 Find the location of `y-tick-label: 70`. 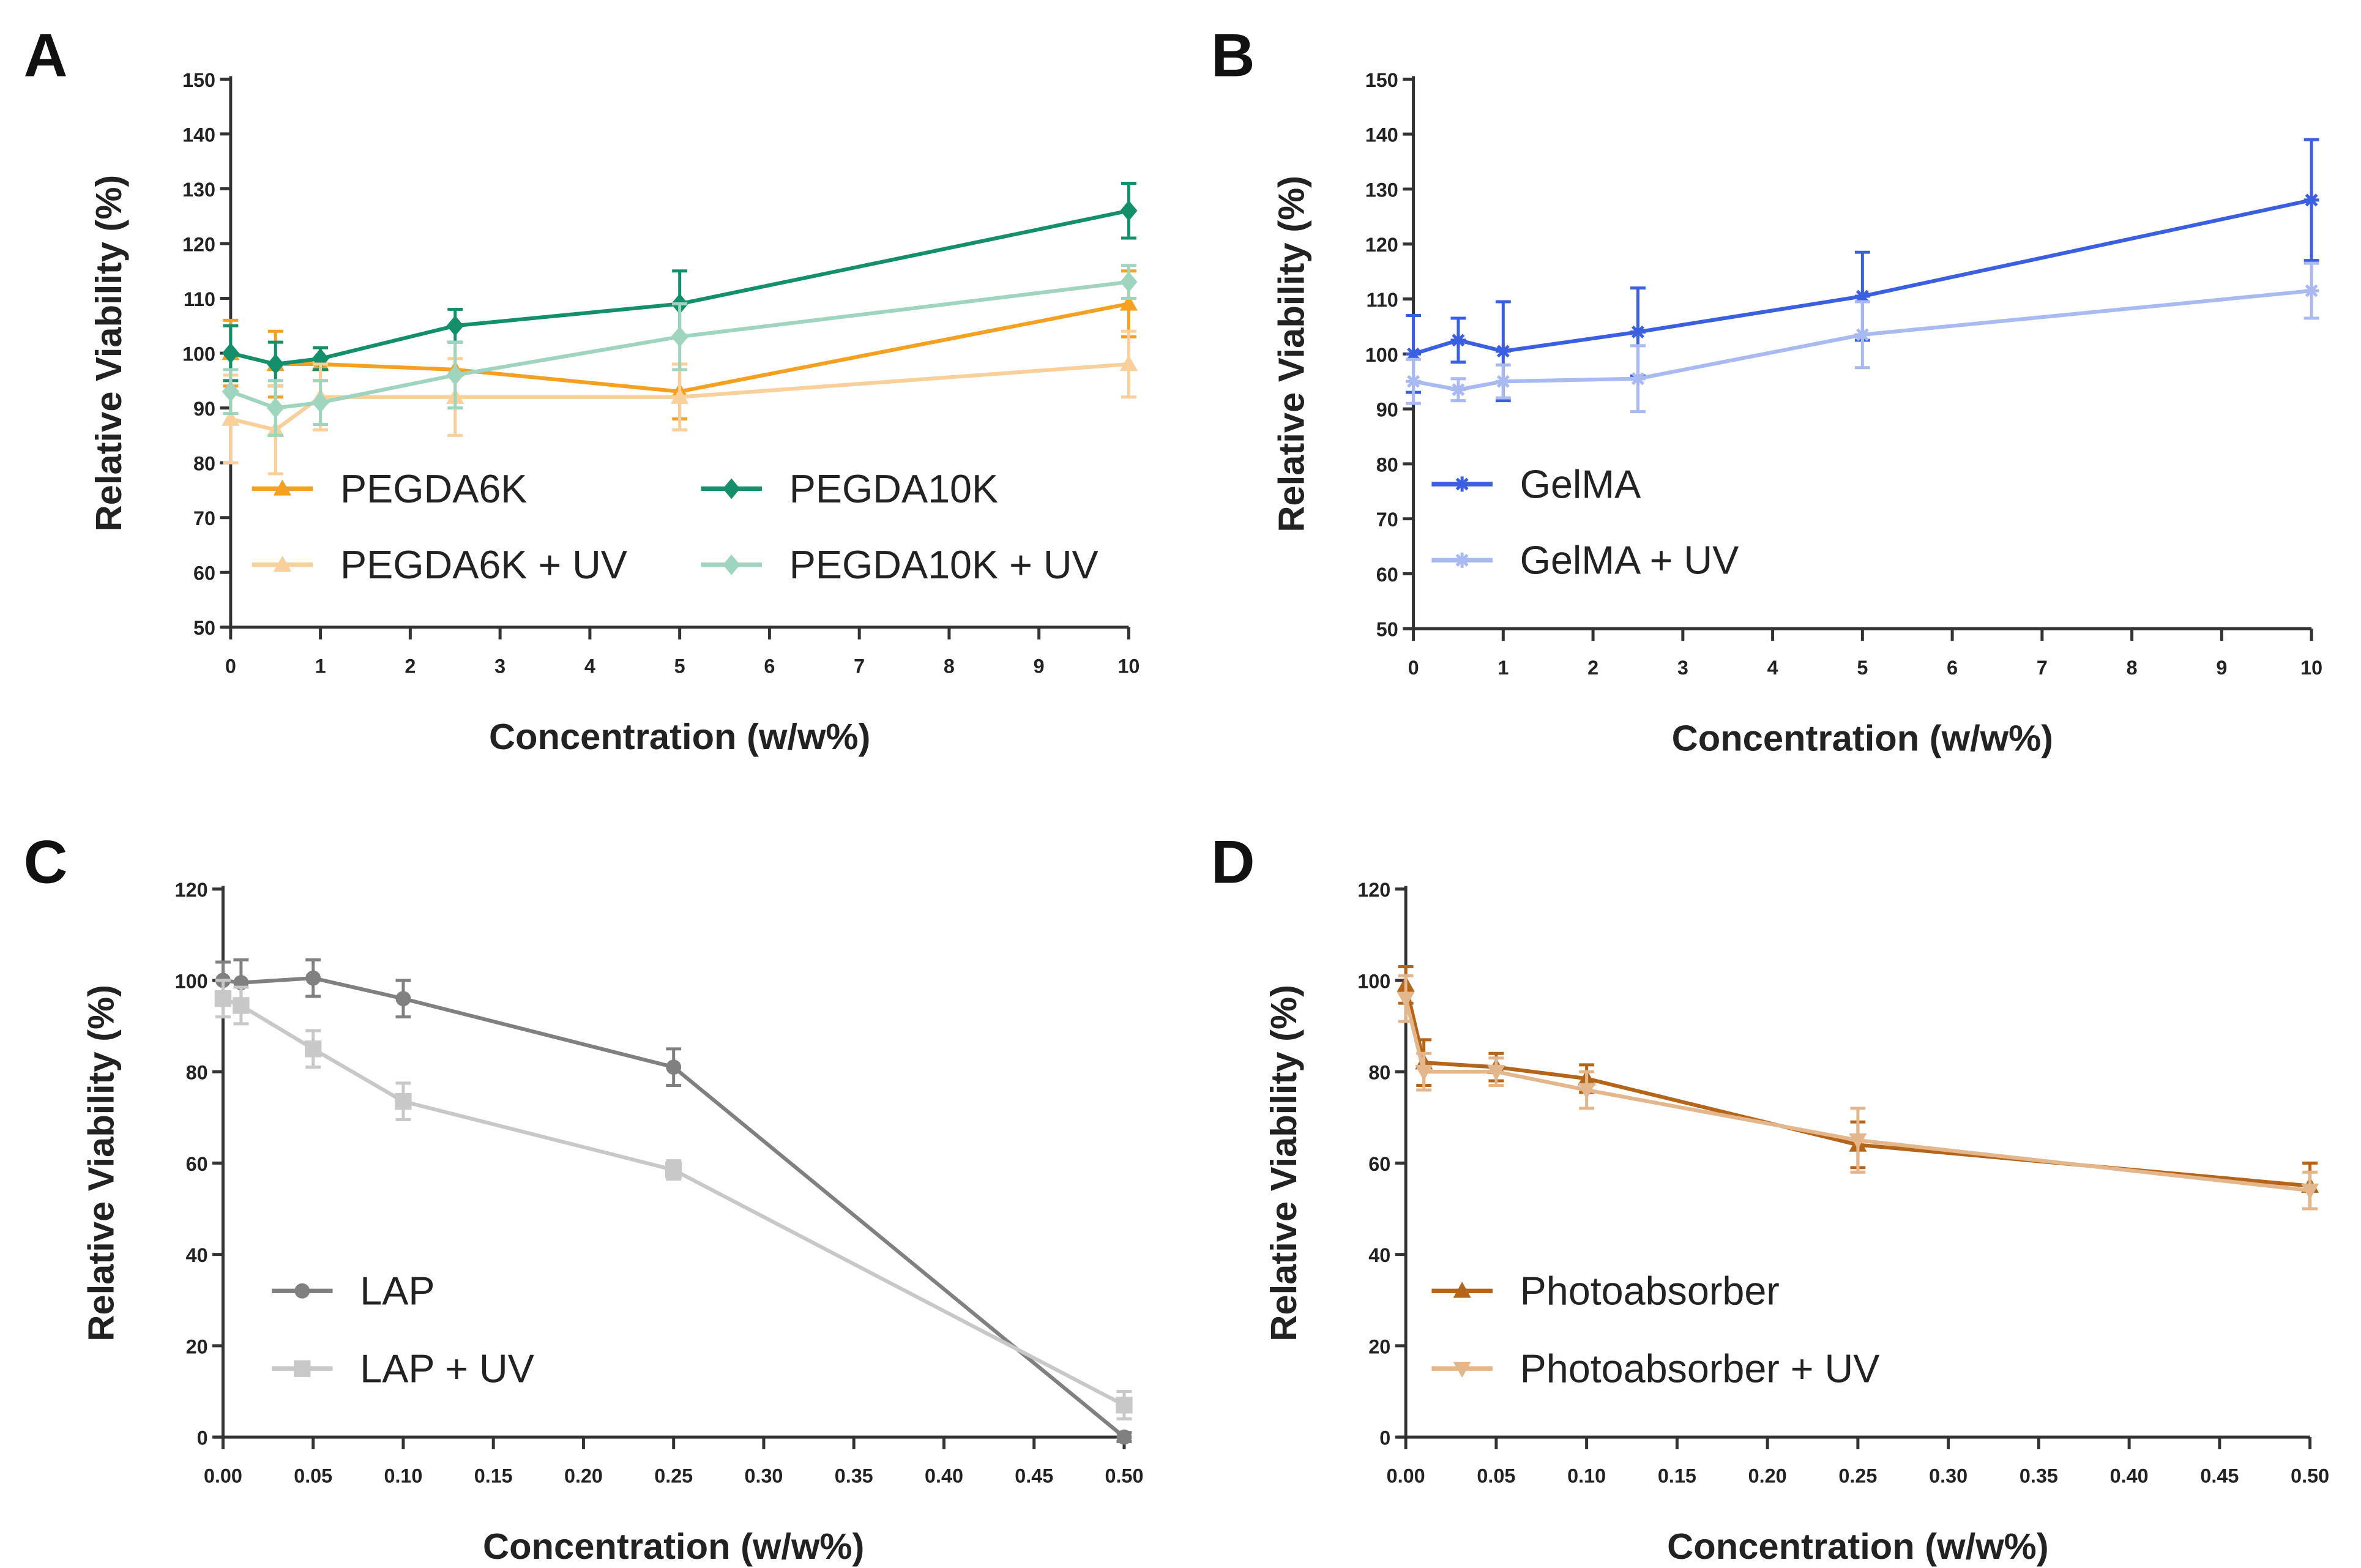

y-tick-label: 70 is located at coordinates (204, 518).